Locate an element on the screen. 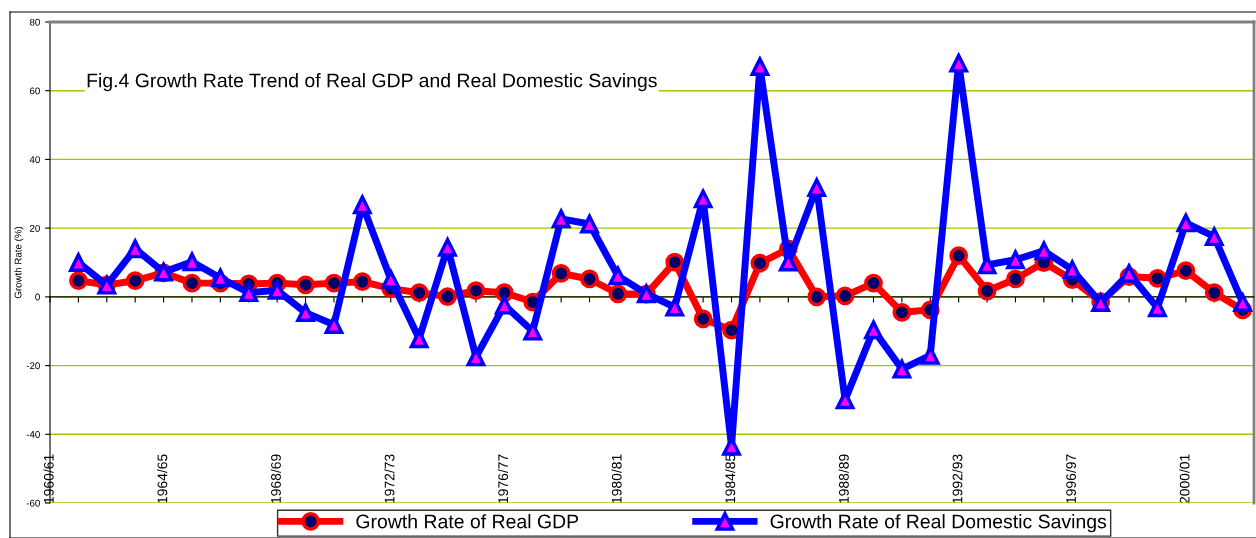 This screenshot has width=1256, height=538. x-tick-label: 1976/77 is located at coordinates (503, 478).